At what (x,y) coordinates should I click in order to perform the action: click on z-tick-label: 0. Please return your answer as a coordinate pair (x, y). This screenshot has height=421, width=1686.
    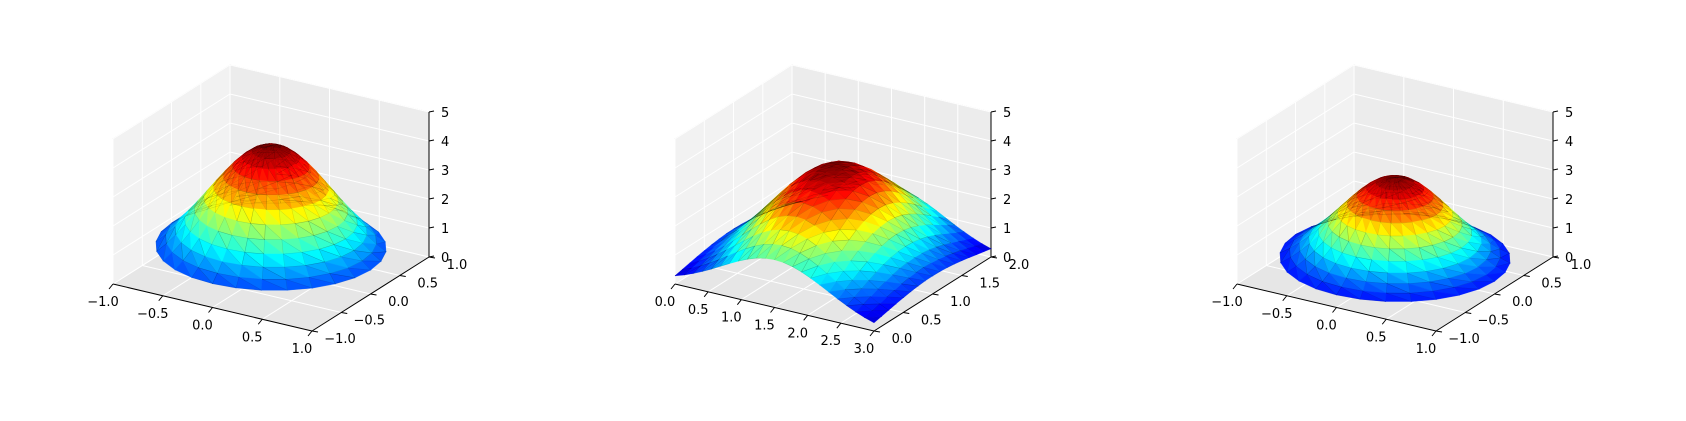
    Looking at the image, I should click on (1007, 258).